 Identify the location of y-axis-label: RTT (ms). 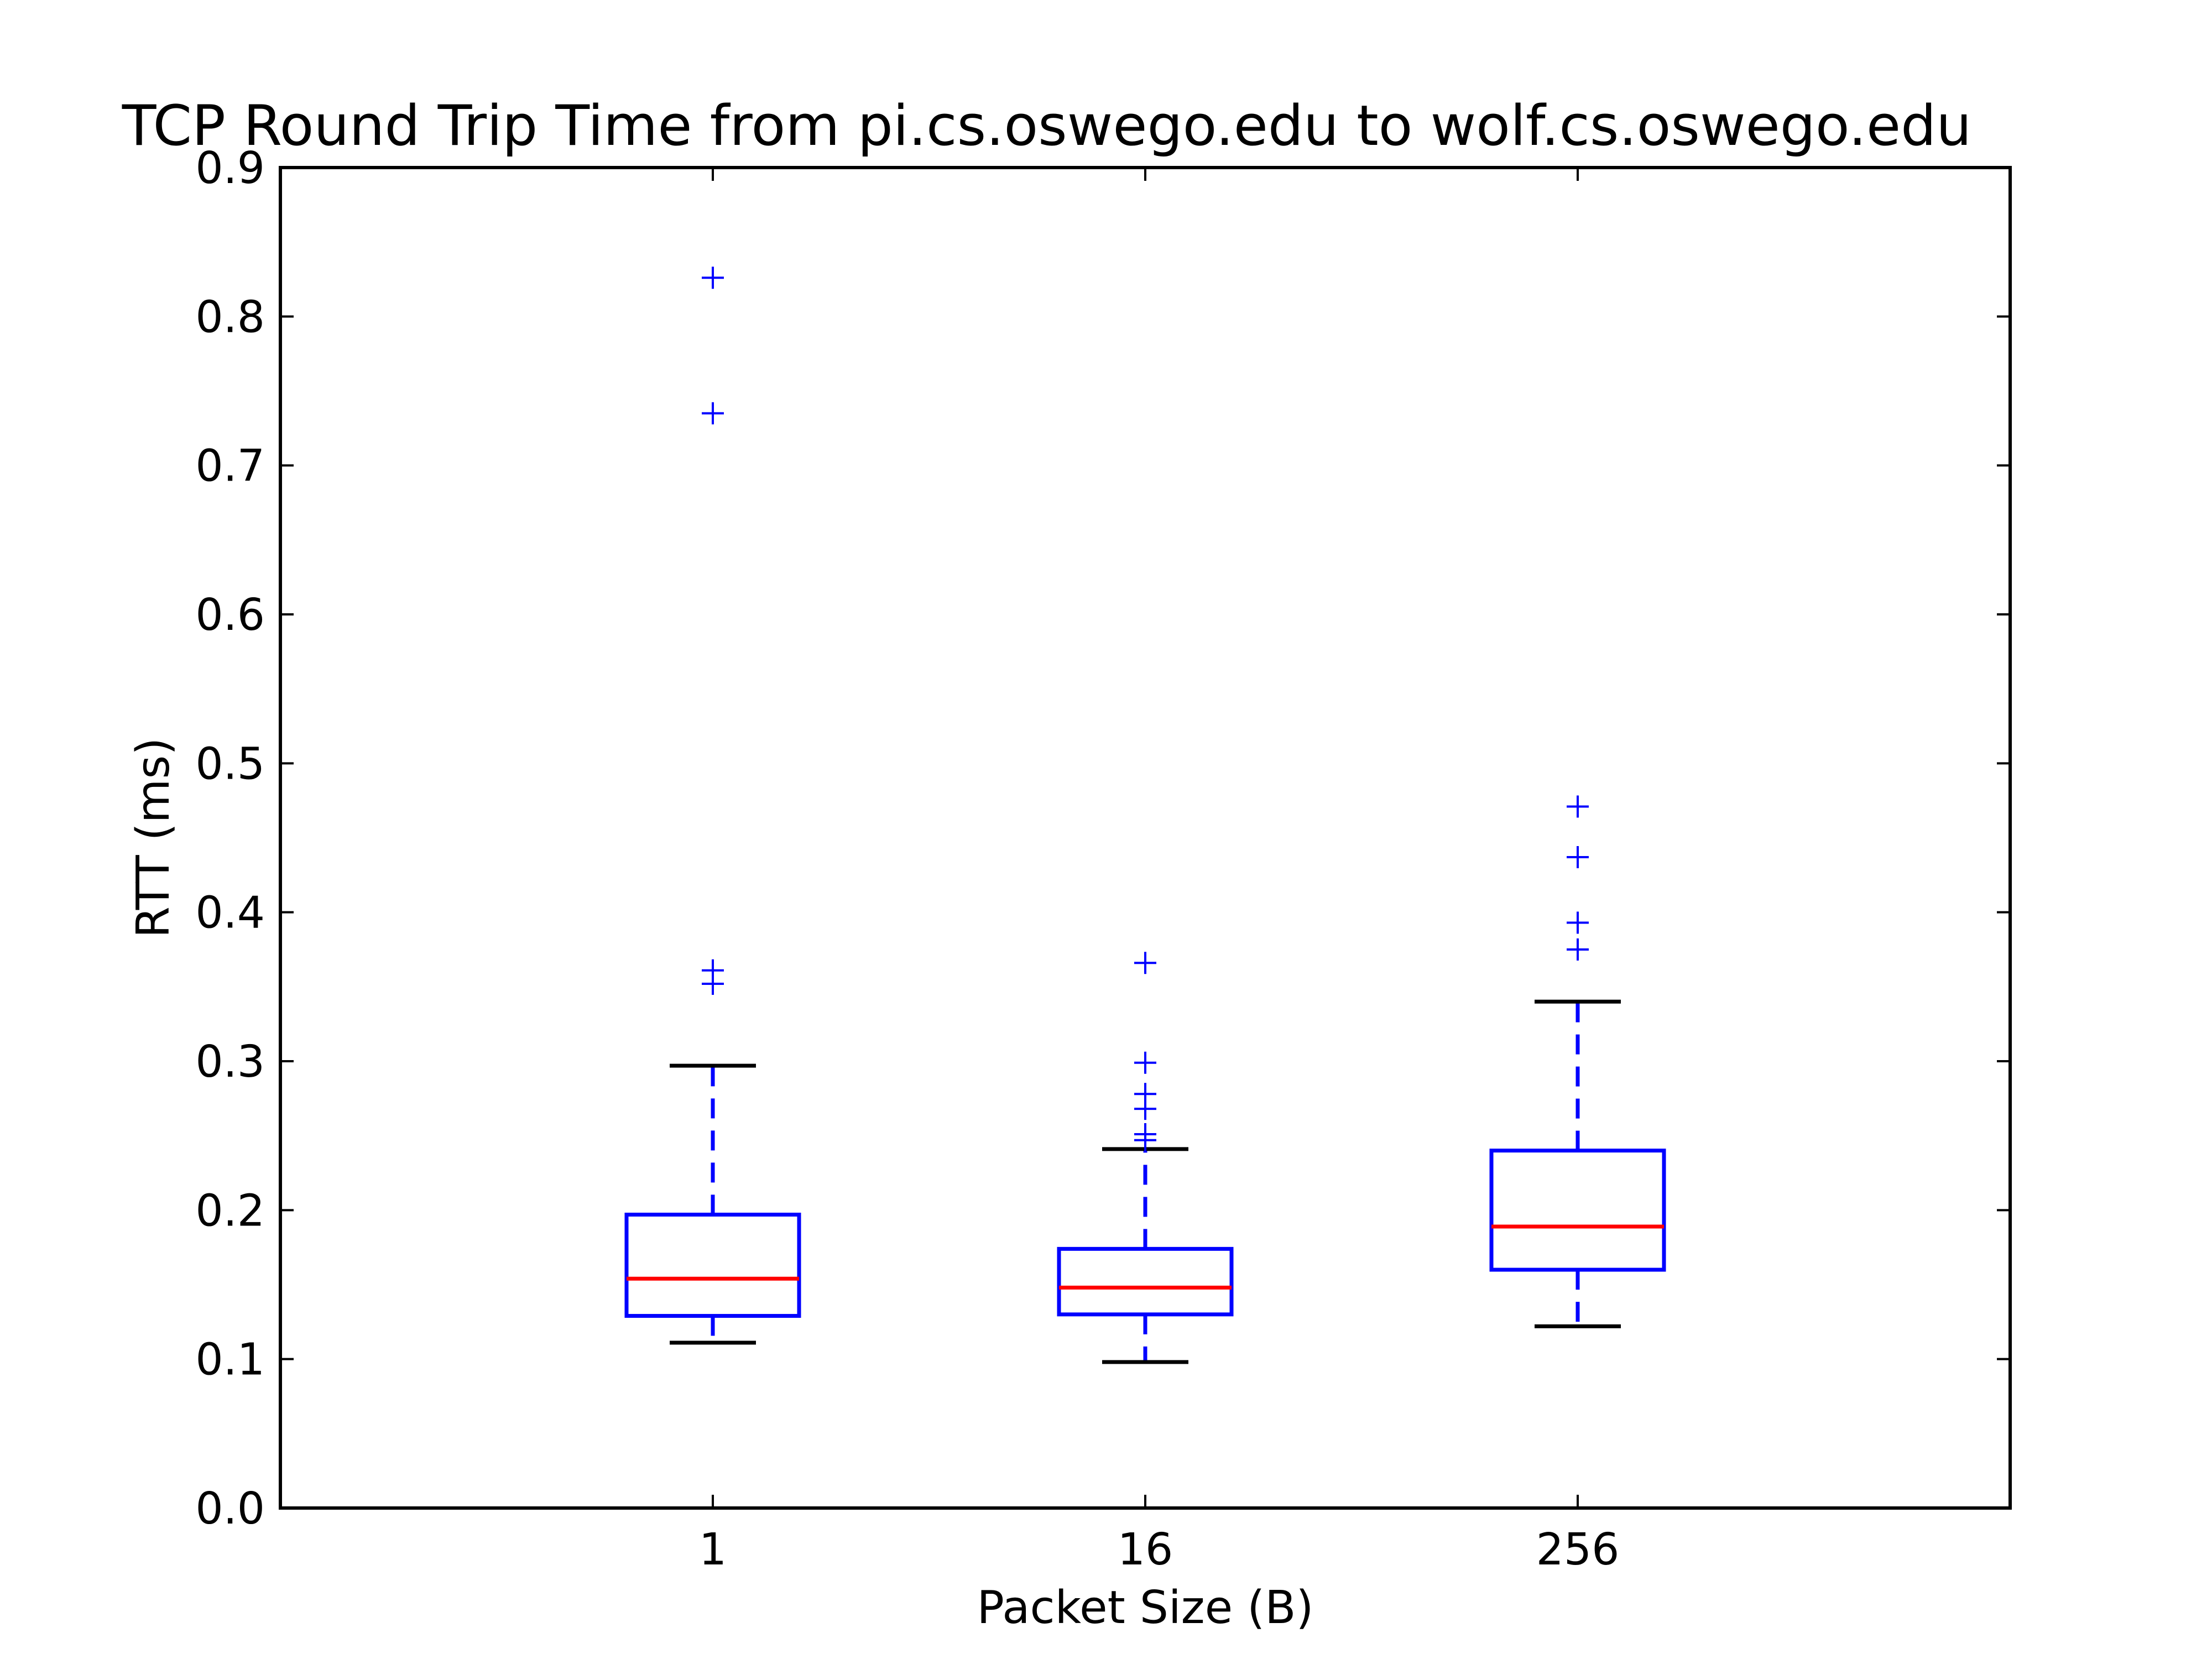
(154, 838).